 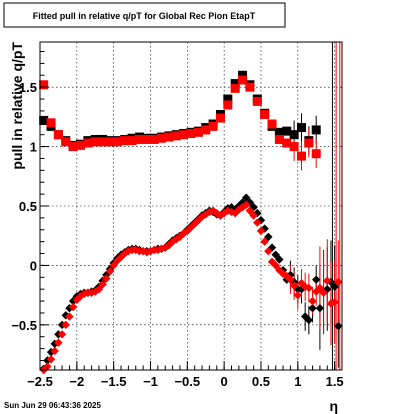 I want to click on y-axis-title: pull in relative q/pT, so click(x=17, y=106).